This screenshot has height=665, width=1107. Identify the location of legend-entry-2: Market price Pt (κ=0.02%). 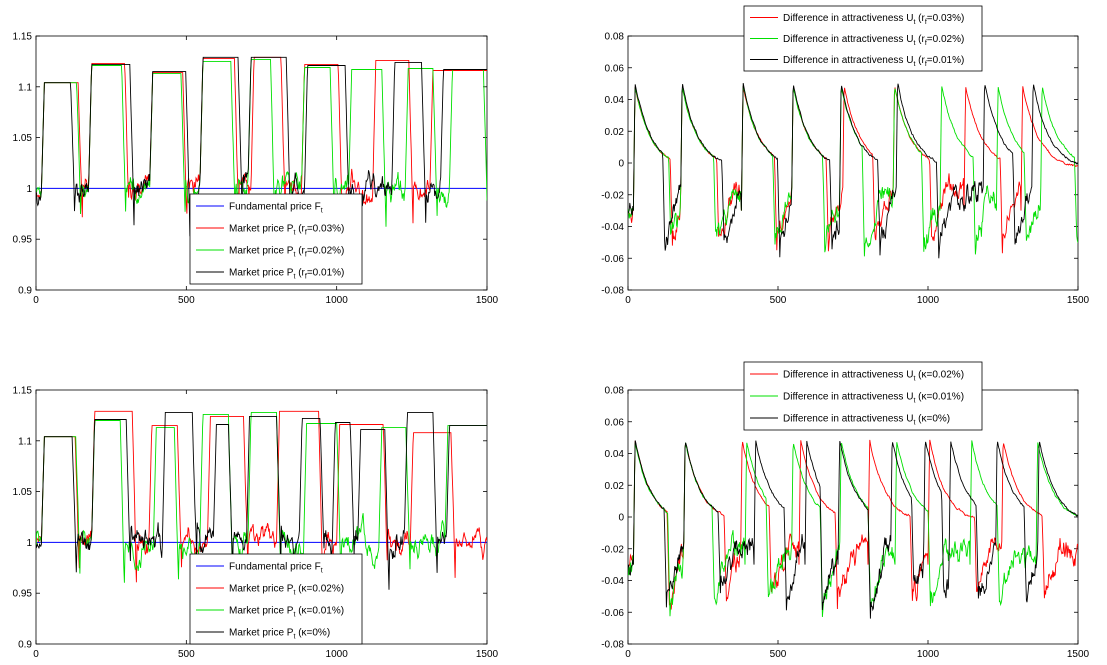
(286, 590).